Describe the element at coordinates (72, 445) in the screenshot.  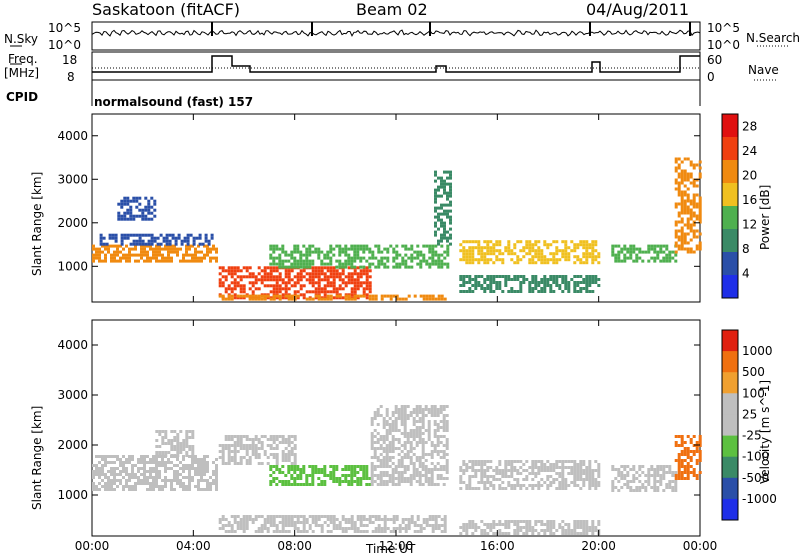
I see `velocity-y-tick-label: 2000` at that location.